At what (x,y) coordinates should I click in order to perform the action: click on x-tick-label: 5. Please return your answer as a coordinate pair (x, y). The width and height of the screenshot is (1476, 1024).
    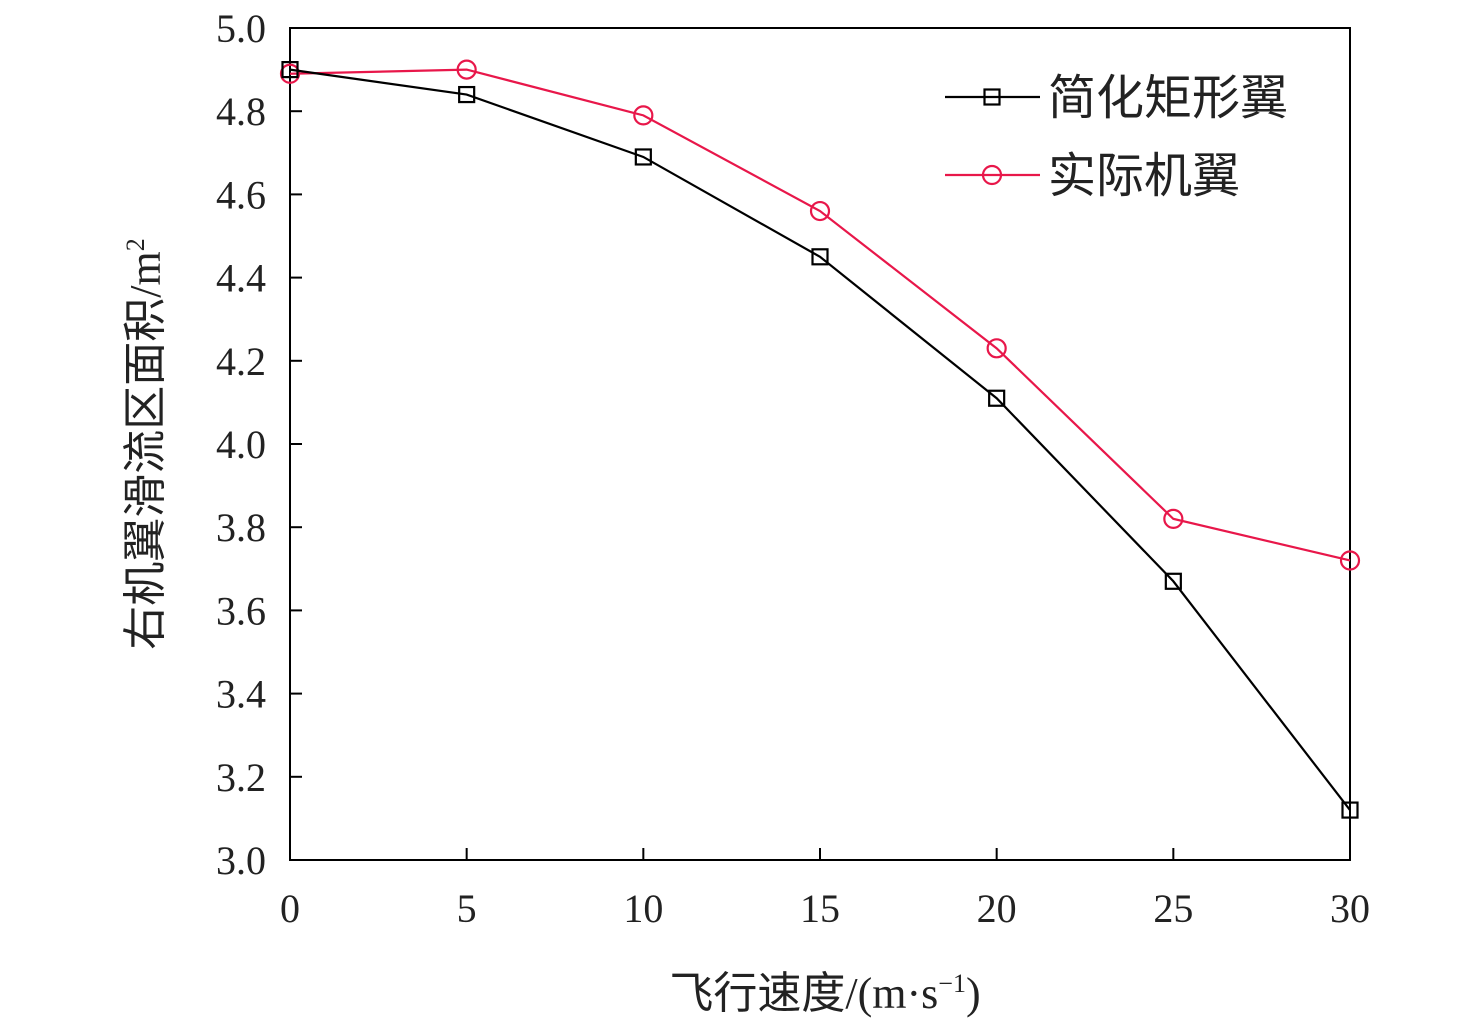
    Looking at the image, I should click on (467, 908).